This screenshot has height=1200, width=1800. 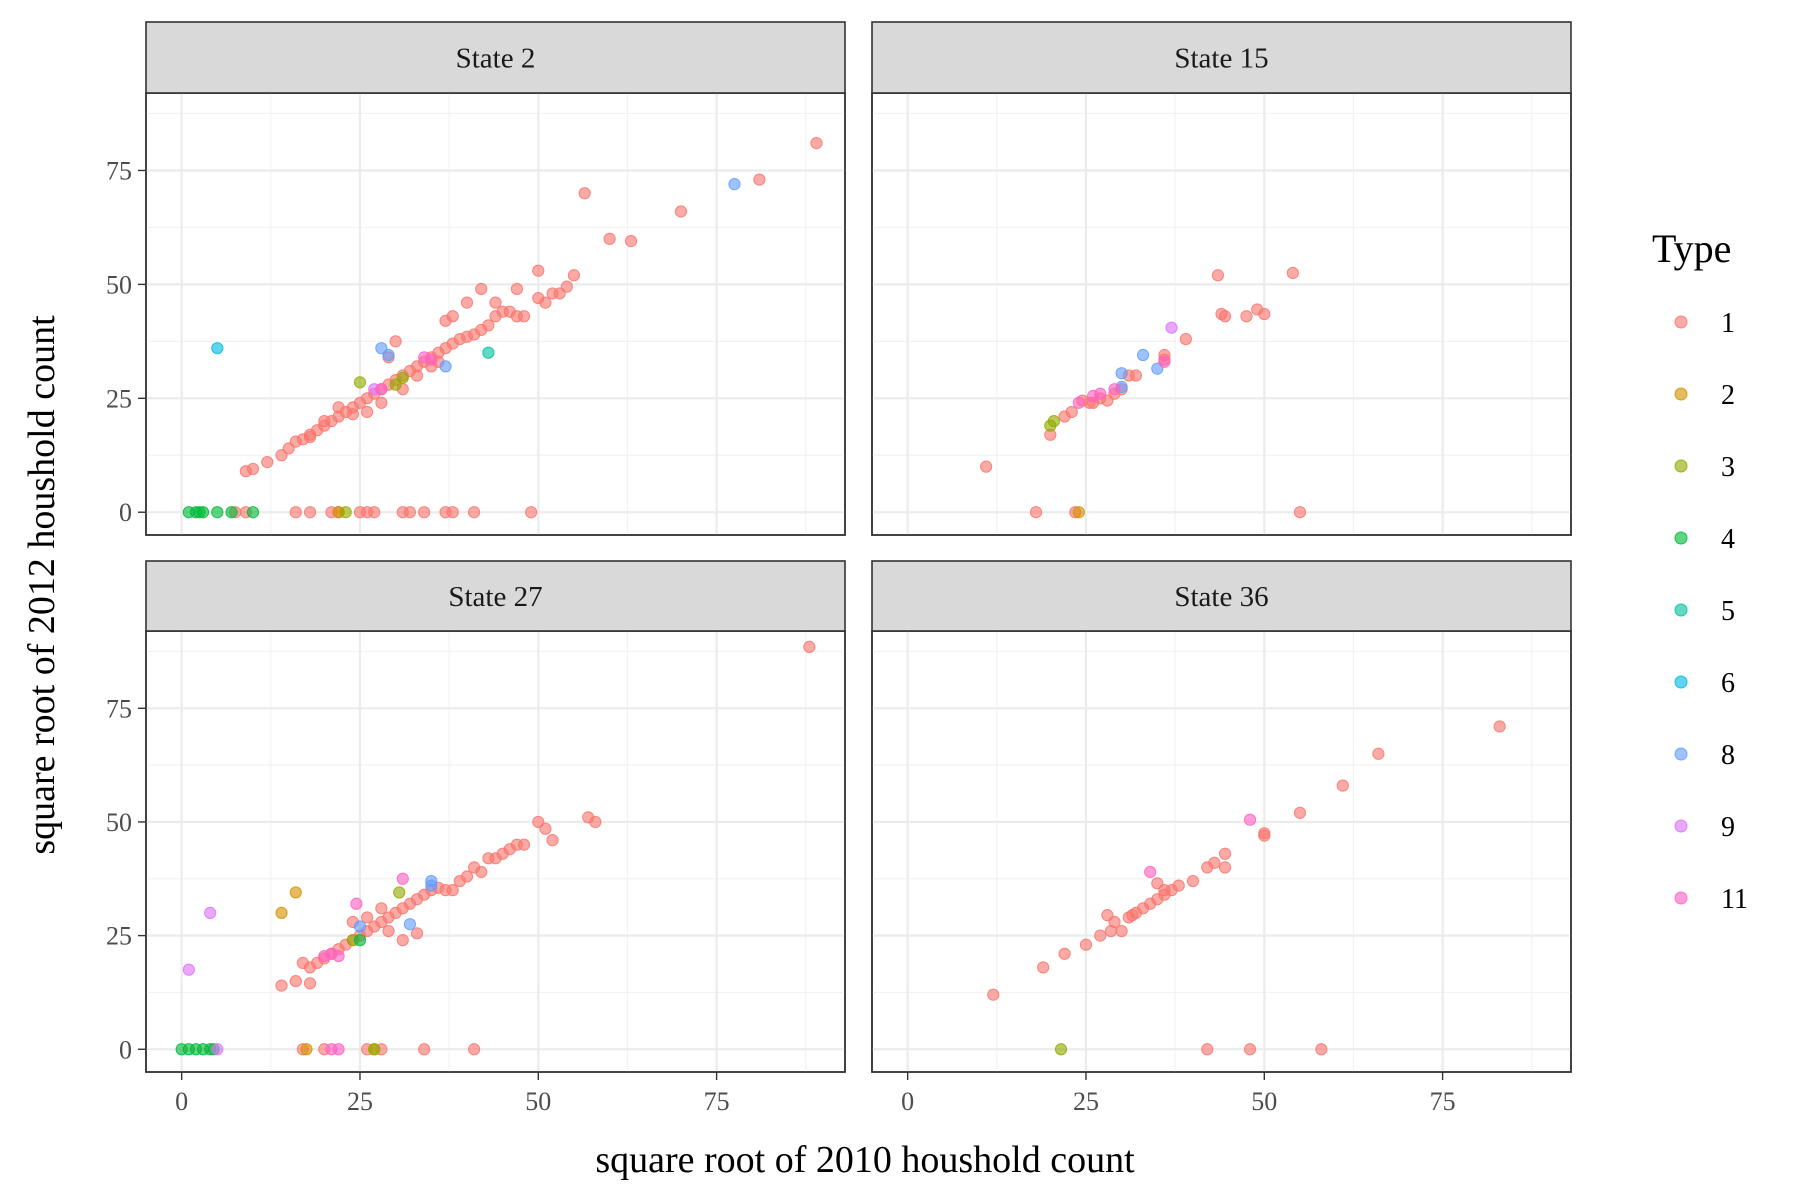 I want to click on y-tick-label: 75, so click(x=119, y=170).